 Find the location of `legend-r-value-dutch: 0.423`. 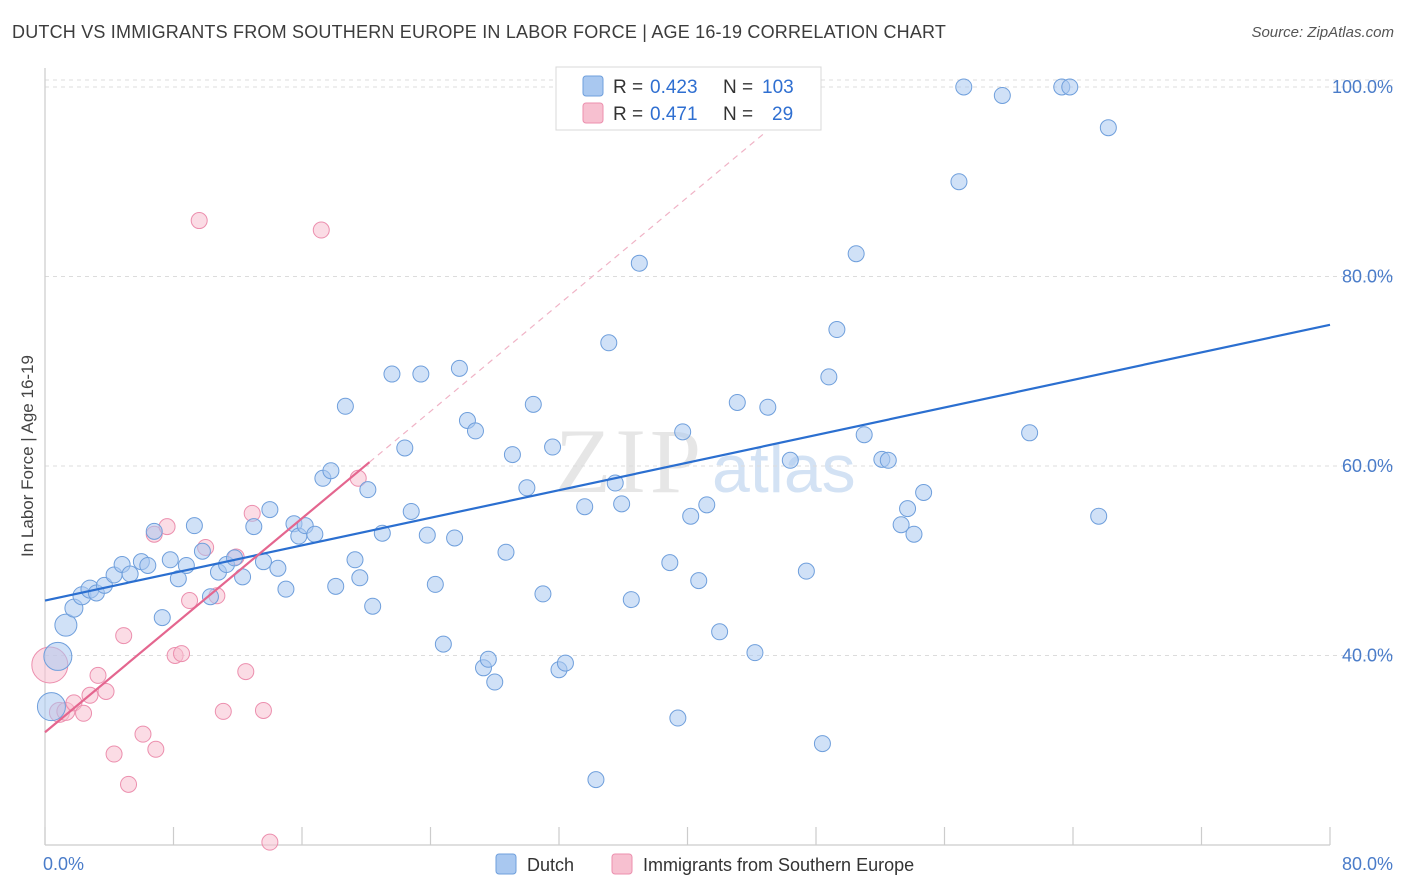

legend-r-value-dutch: 0.423 is located at coordinates (674, 87).